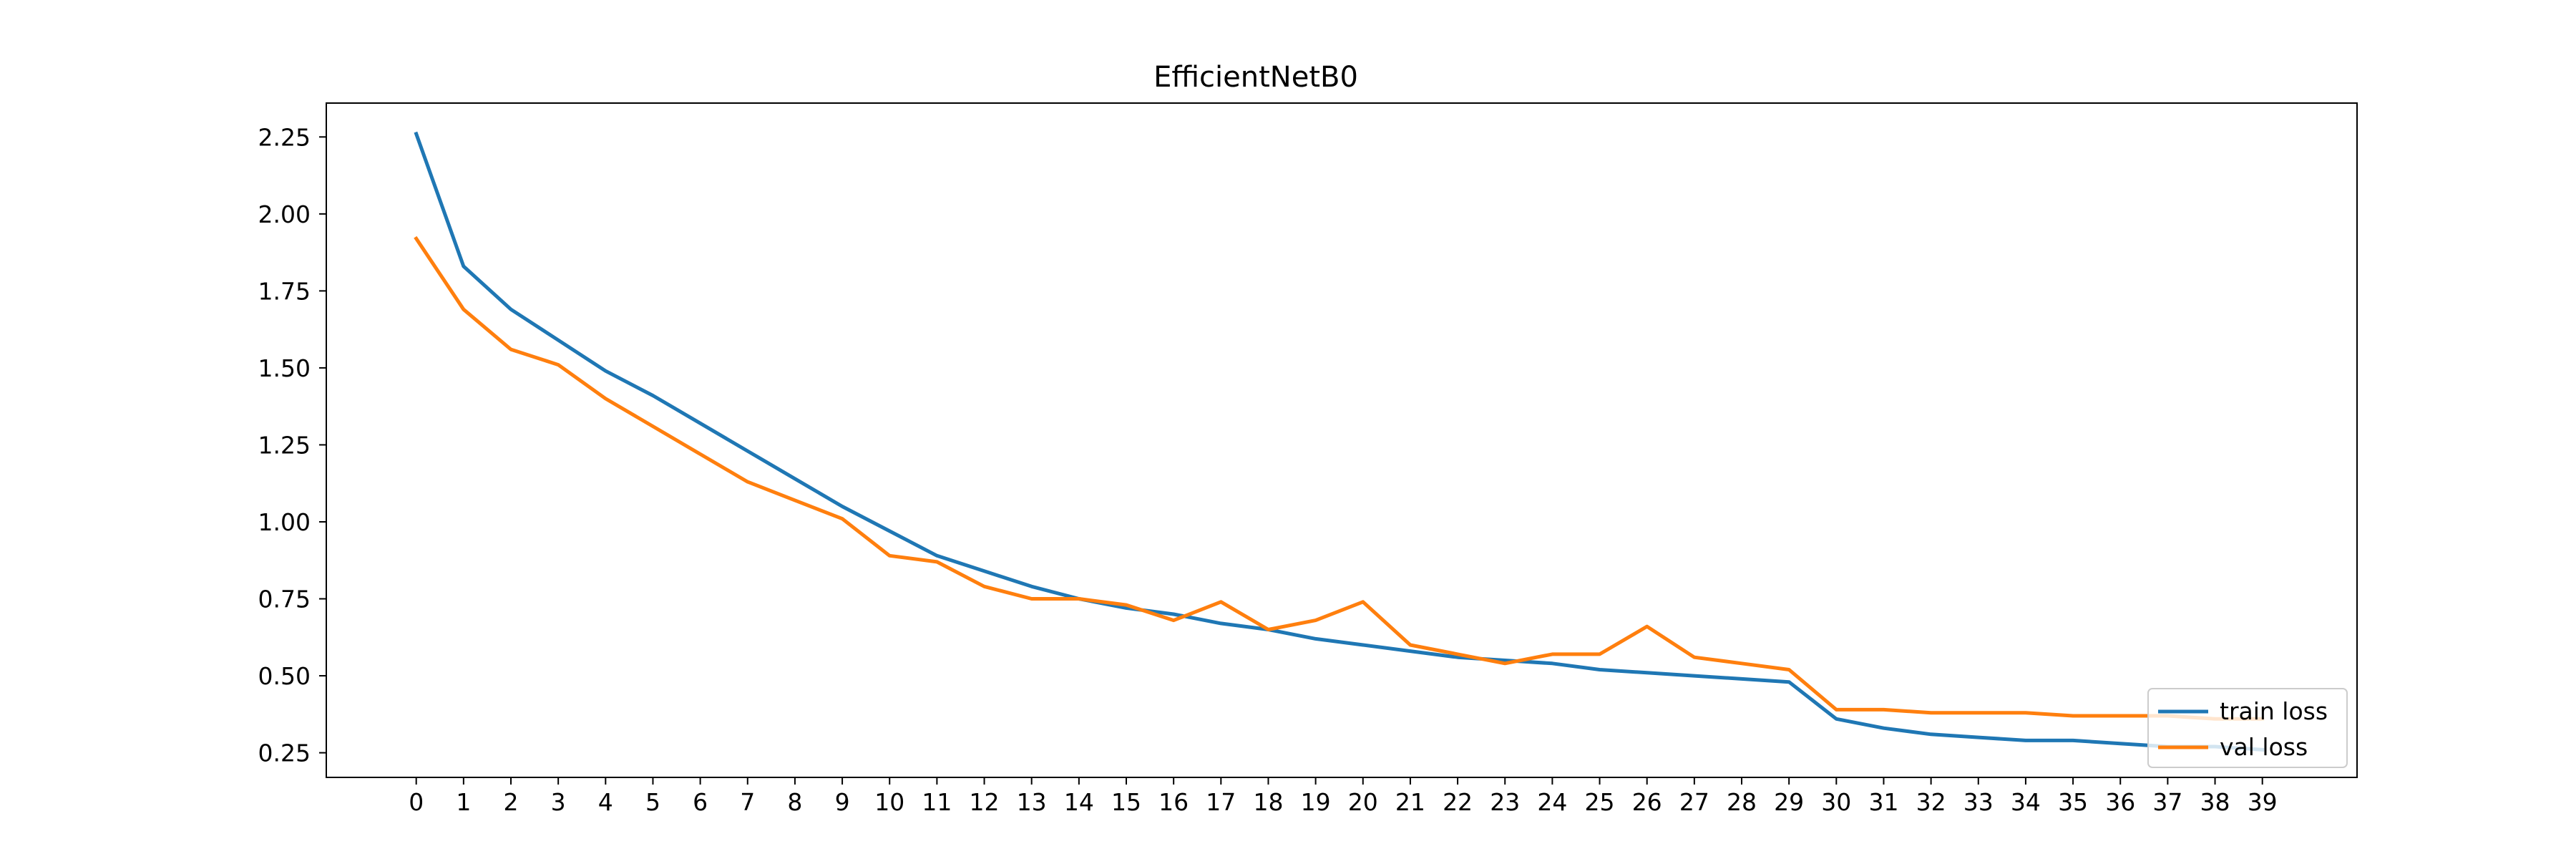 This screenshot has height=859, width=2576. I want to click on x-tick-label: 13, so click(1032, 802).